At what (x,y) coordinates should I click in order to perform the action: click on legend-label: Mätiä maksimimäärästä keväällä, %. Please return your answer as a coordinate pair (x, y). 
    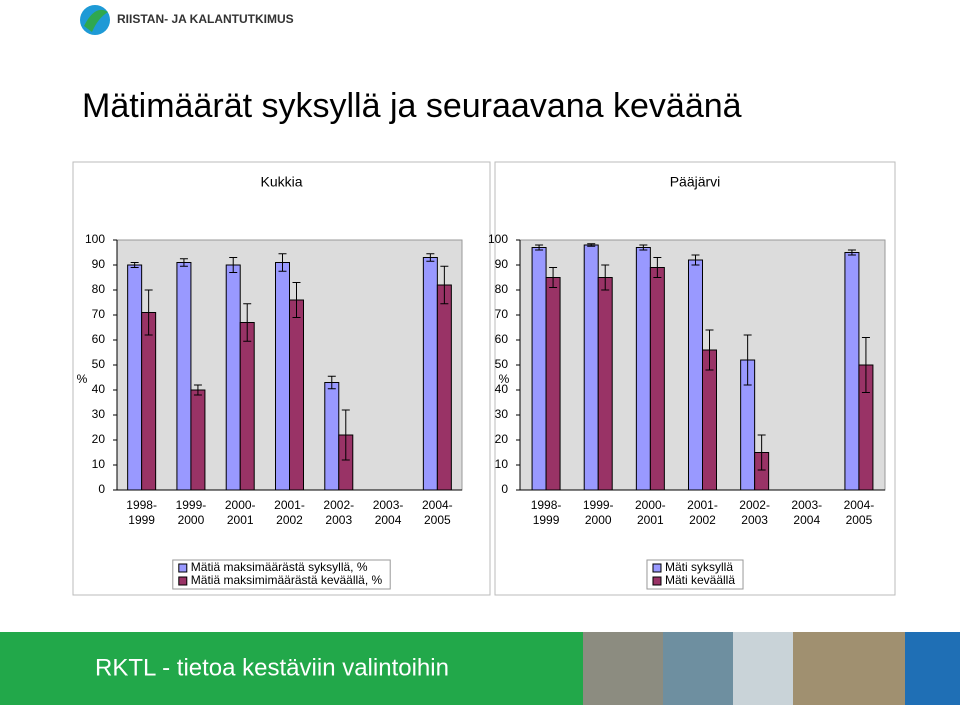
    Looking at the image, I should click on (287, 580).